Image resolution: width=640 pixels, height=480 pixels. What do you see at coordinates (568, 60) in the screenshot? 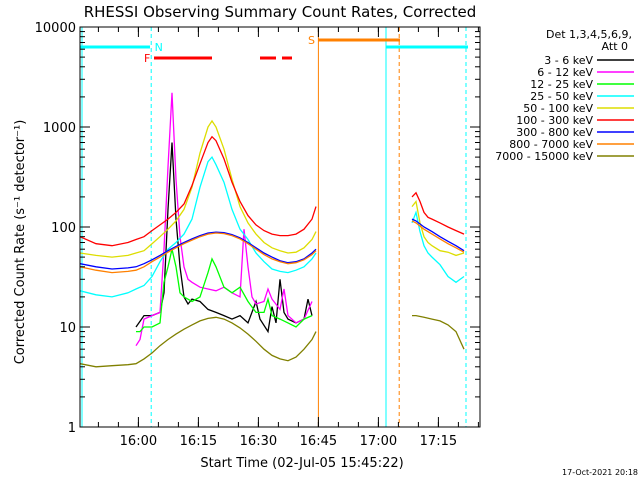
I see `legend-entry-label: 3 - 6 keV` at bounding box center [568, 60].